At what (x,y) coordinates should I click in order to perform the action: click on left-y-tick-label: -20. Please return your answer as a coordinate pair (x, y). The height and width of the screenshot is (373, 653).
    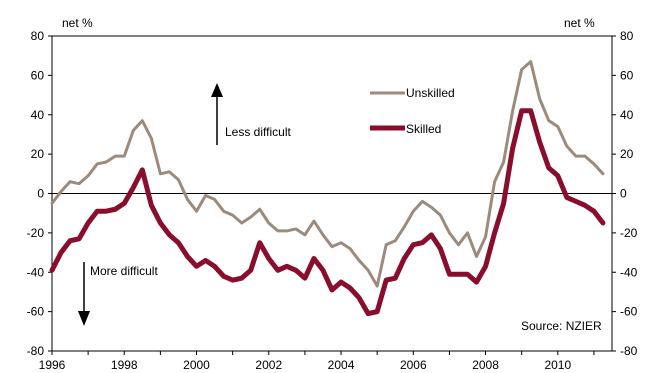
    Looking at the image, I should click on (36, 233).